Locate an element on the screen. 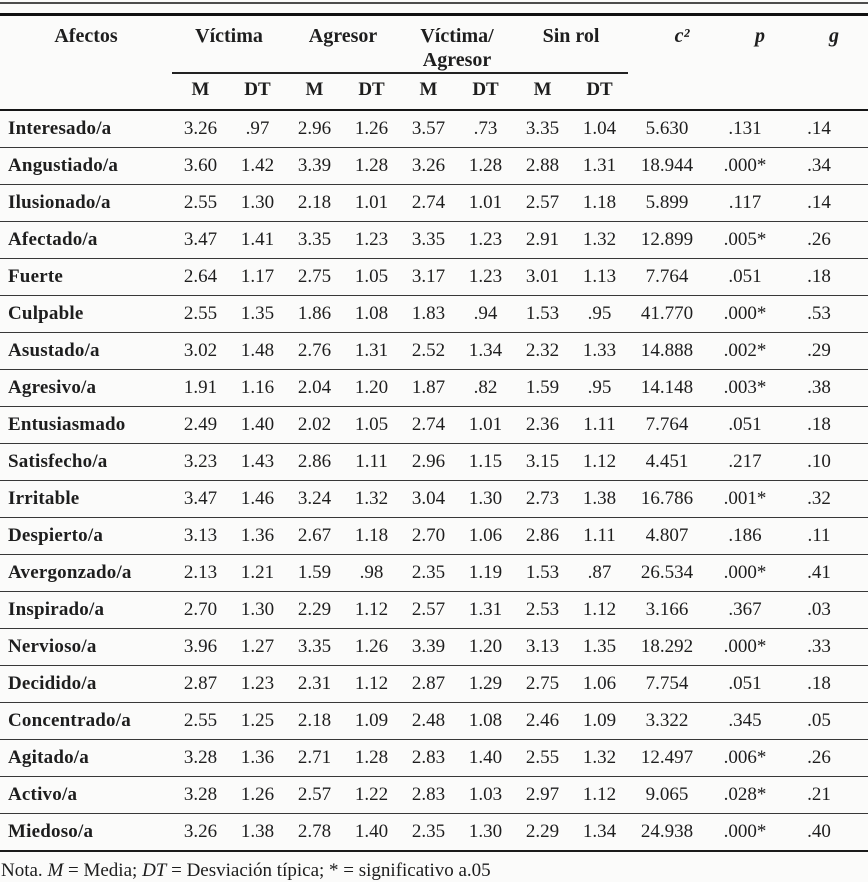  subheader-row: M DT M DT M DT M DT is located at coordinates (434, 91).